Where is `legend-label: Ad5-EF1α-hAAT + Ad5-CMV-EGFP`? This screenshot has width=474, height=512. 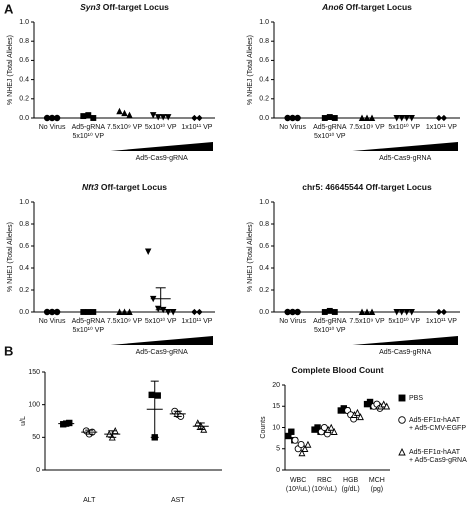
legend-label: Ad5-EF1α-hAAT + Ad5-CMV-EGFP is located at coordinates (437, 424).